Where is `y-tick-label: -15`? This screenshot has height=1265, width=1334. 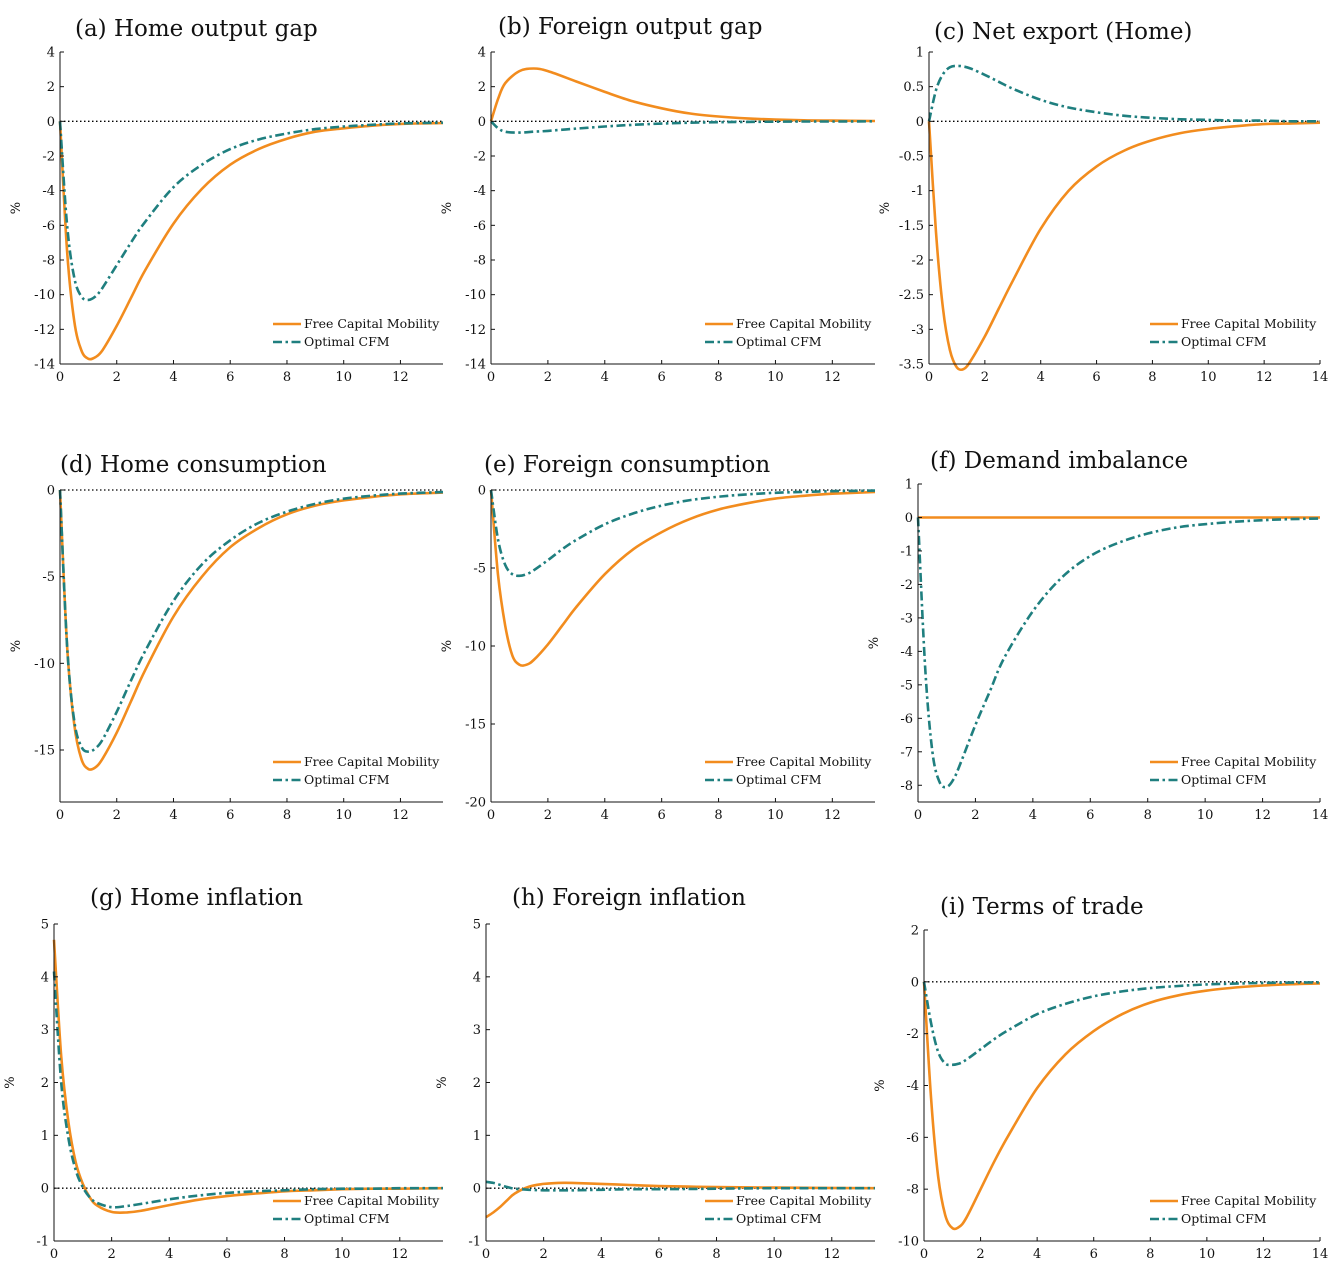 y-tick-label: -15 is located at coordinates (475, 725).